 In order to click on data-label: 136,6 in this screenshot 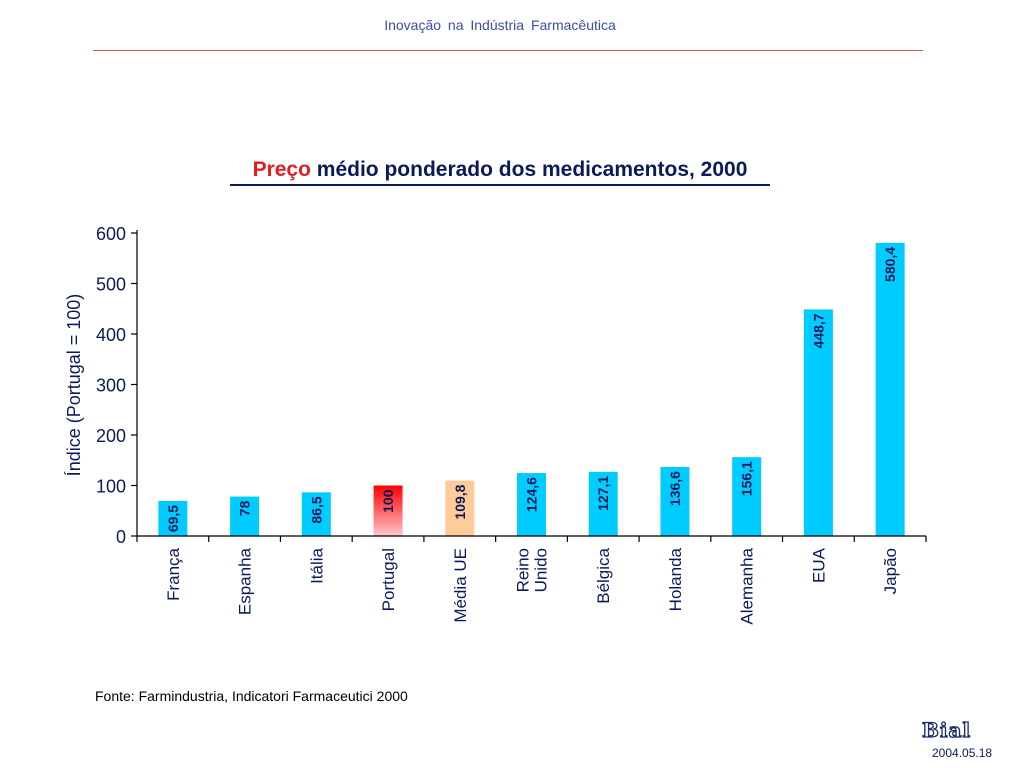, I will do `click(675, 488)`.